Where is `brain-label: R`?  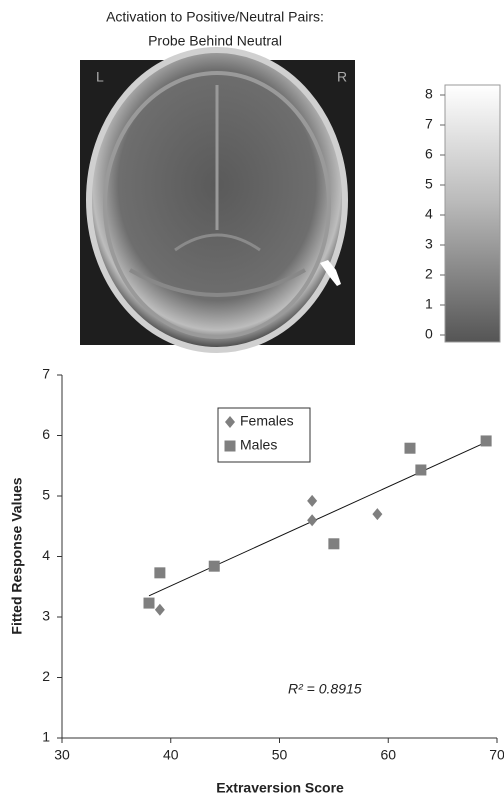 brain-label: R is located at coordinates (342, 77).